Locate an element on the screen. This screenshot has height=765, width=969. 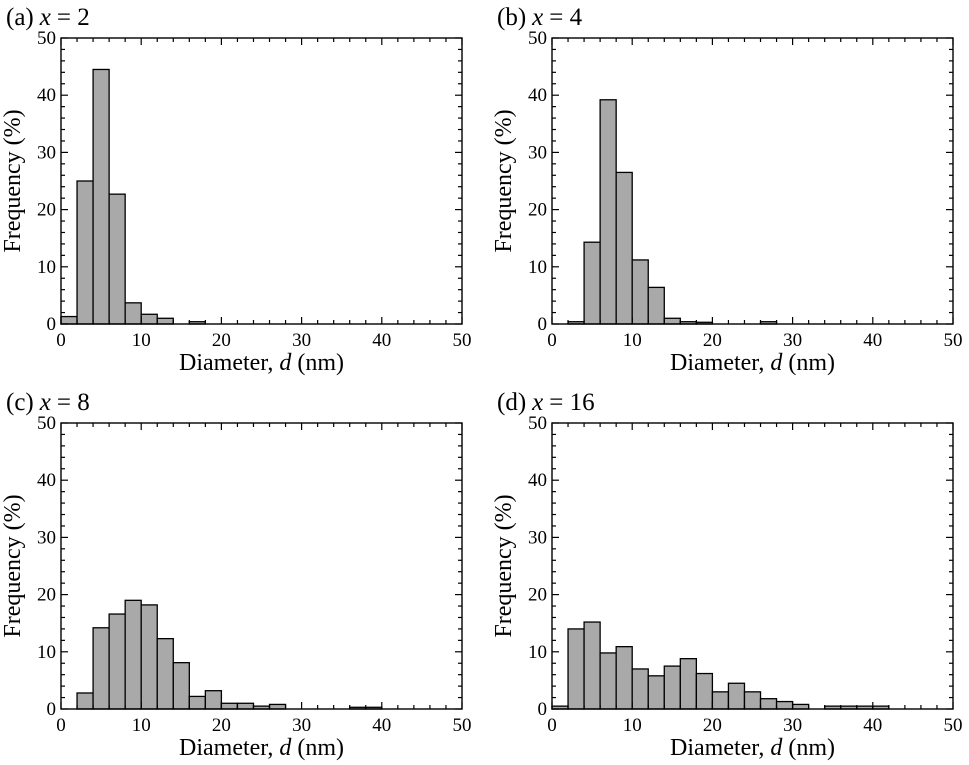
panel-title-value: = 4 is located at coordinates (565, 17).